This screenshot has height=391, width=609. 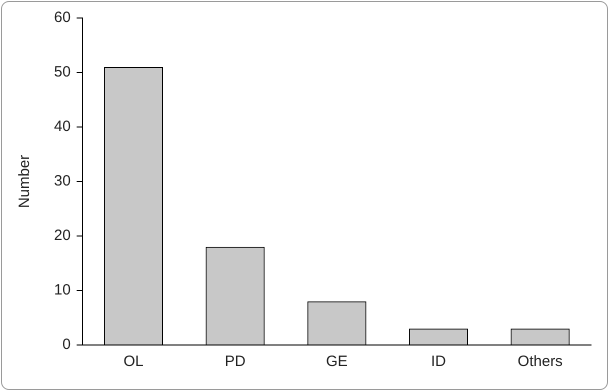 I want to click on x-tick-label: Others, so click(x=540, y=361).